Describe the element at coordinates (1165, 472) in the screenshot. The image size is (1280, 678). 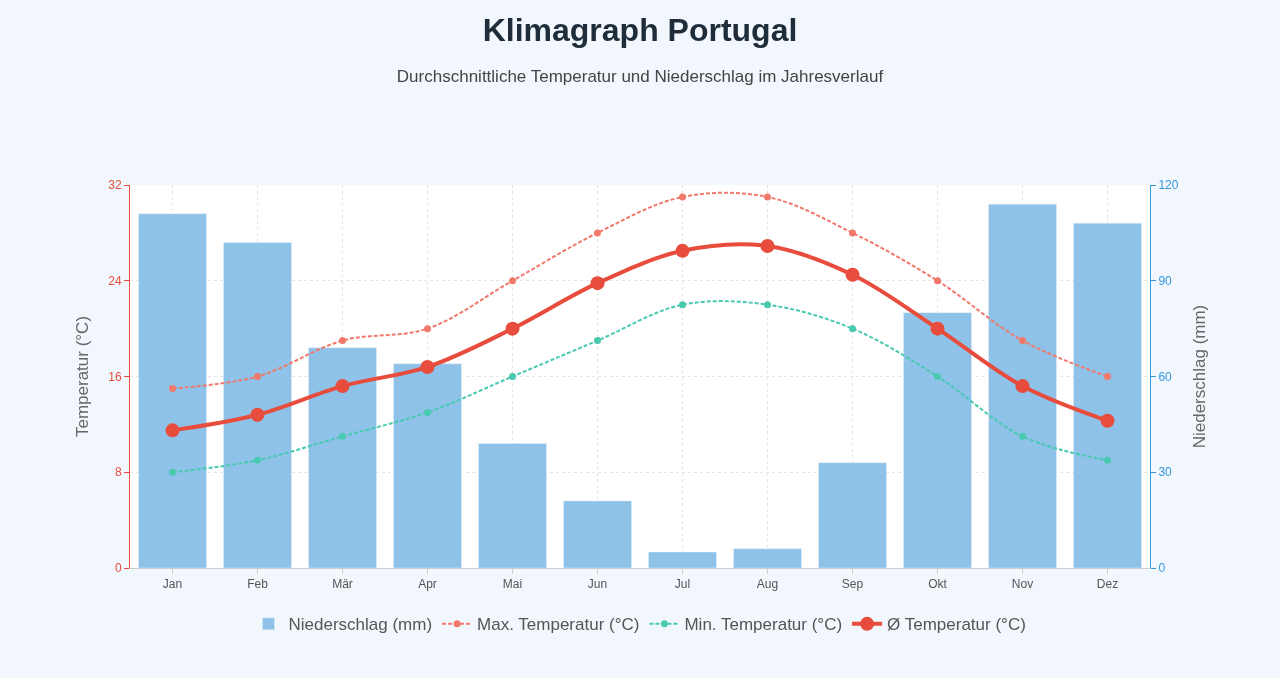
I see `y2-tick-label: 30` at that location.